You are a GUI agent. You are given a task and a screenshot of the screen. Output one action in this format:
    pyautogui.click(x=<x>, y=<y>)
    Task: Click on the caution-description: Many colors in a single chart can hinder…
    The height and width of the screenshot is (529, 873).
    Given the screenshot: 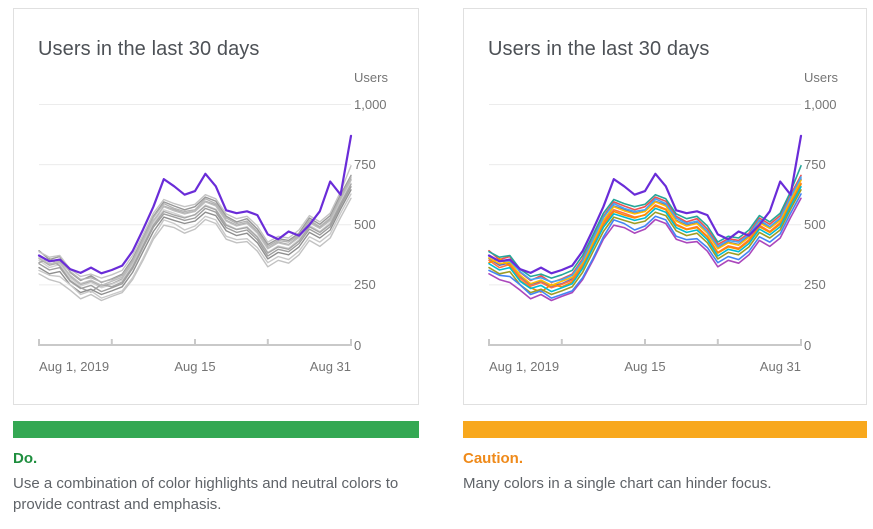 What is the action you would take?
    pyautogui.click(x=617, y=483)
    